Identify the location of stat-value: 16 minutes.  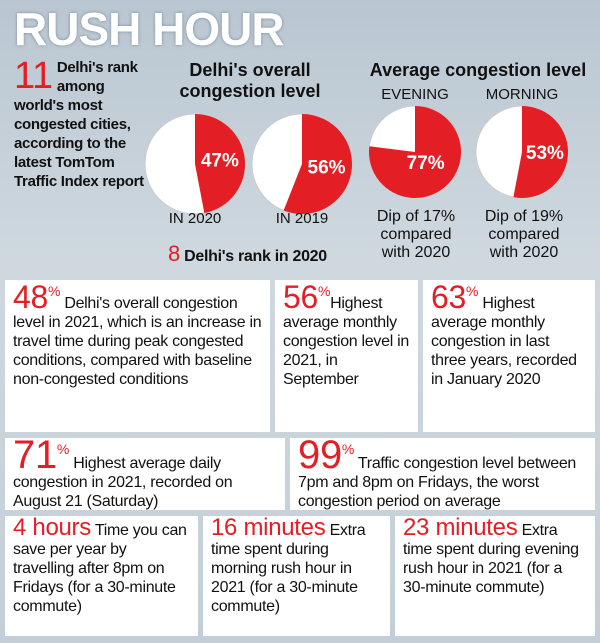
(268, 527).